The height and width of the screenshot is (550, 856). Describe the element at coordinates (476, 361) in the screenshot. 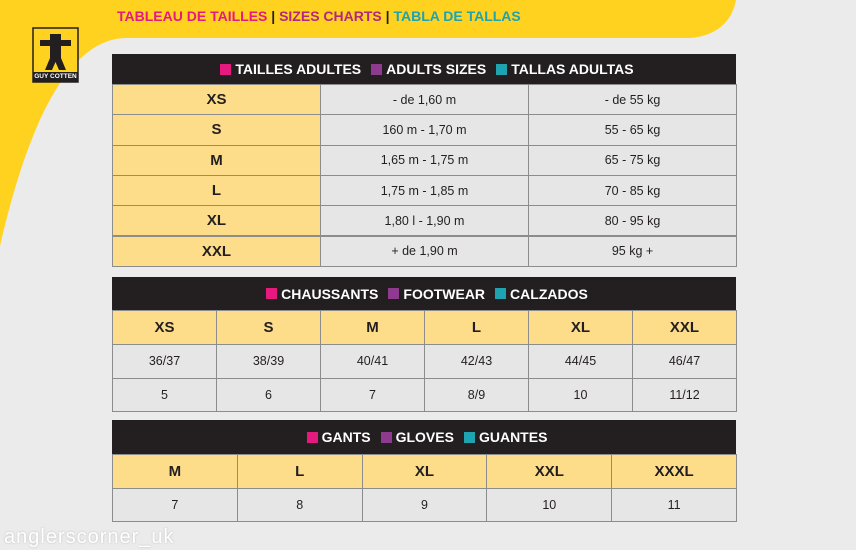

I see `value-cell: 42/43` at that location.